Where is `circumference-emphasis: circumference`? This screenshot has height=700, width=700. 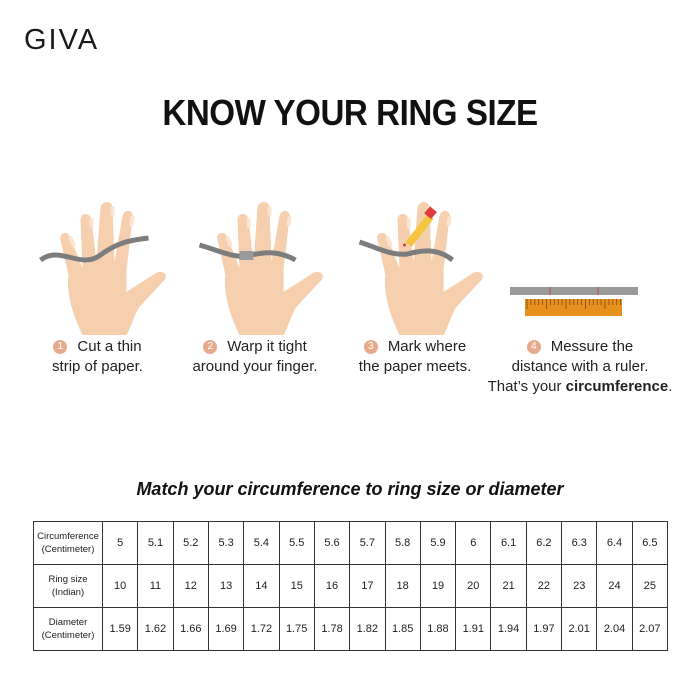 circumference-emphasis: circumference is located at coordinates (617, 386).